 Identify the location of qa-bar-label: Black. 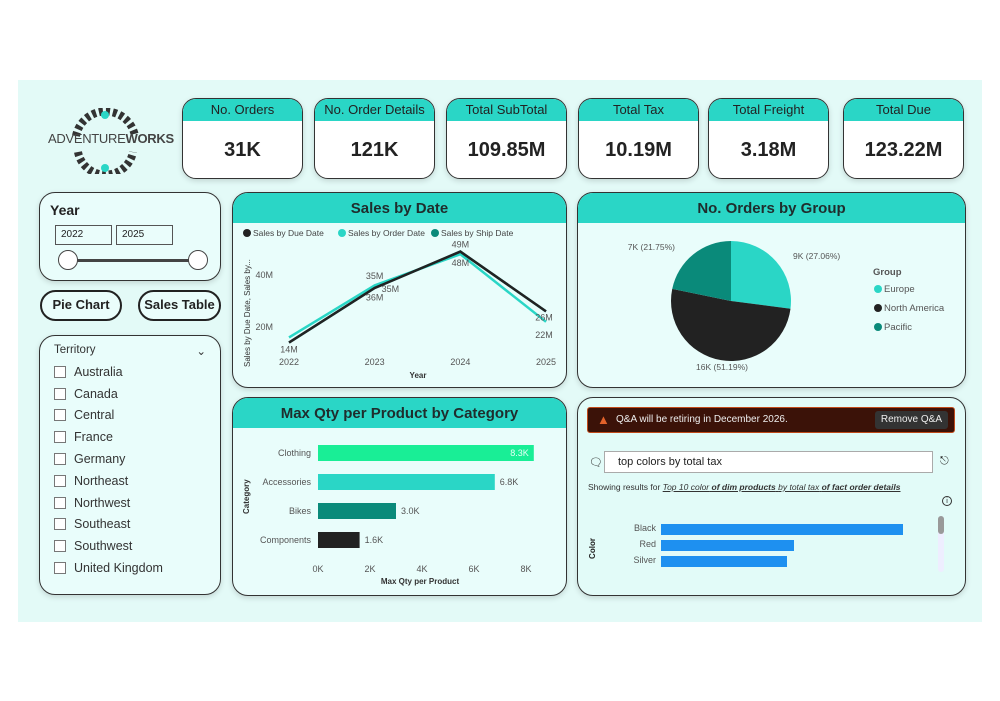
(644, 528).